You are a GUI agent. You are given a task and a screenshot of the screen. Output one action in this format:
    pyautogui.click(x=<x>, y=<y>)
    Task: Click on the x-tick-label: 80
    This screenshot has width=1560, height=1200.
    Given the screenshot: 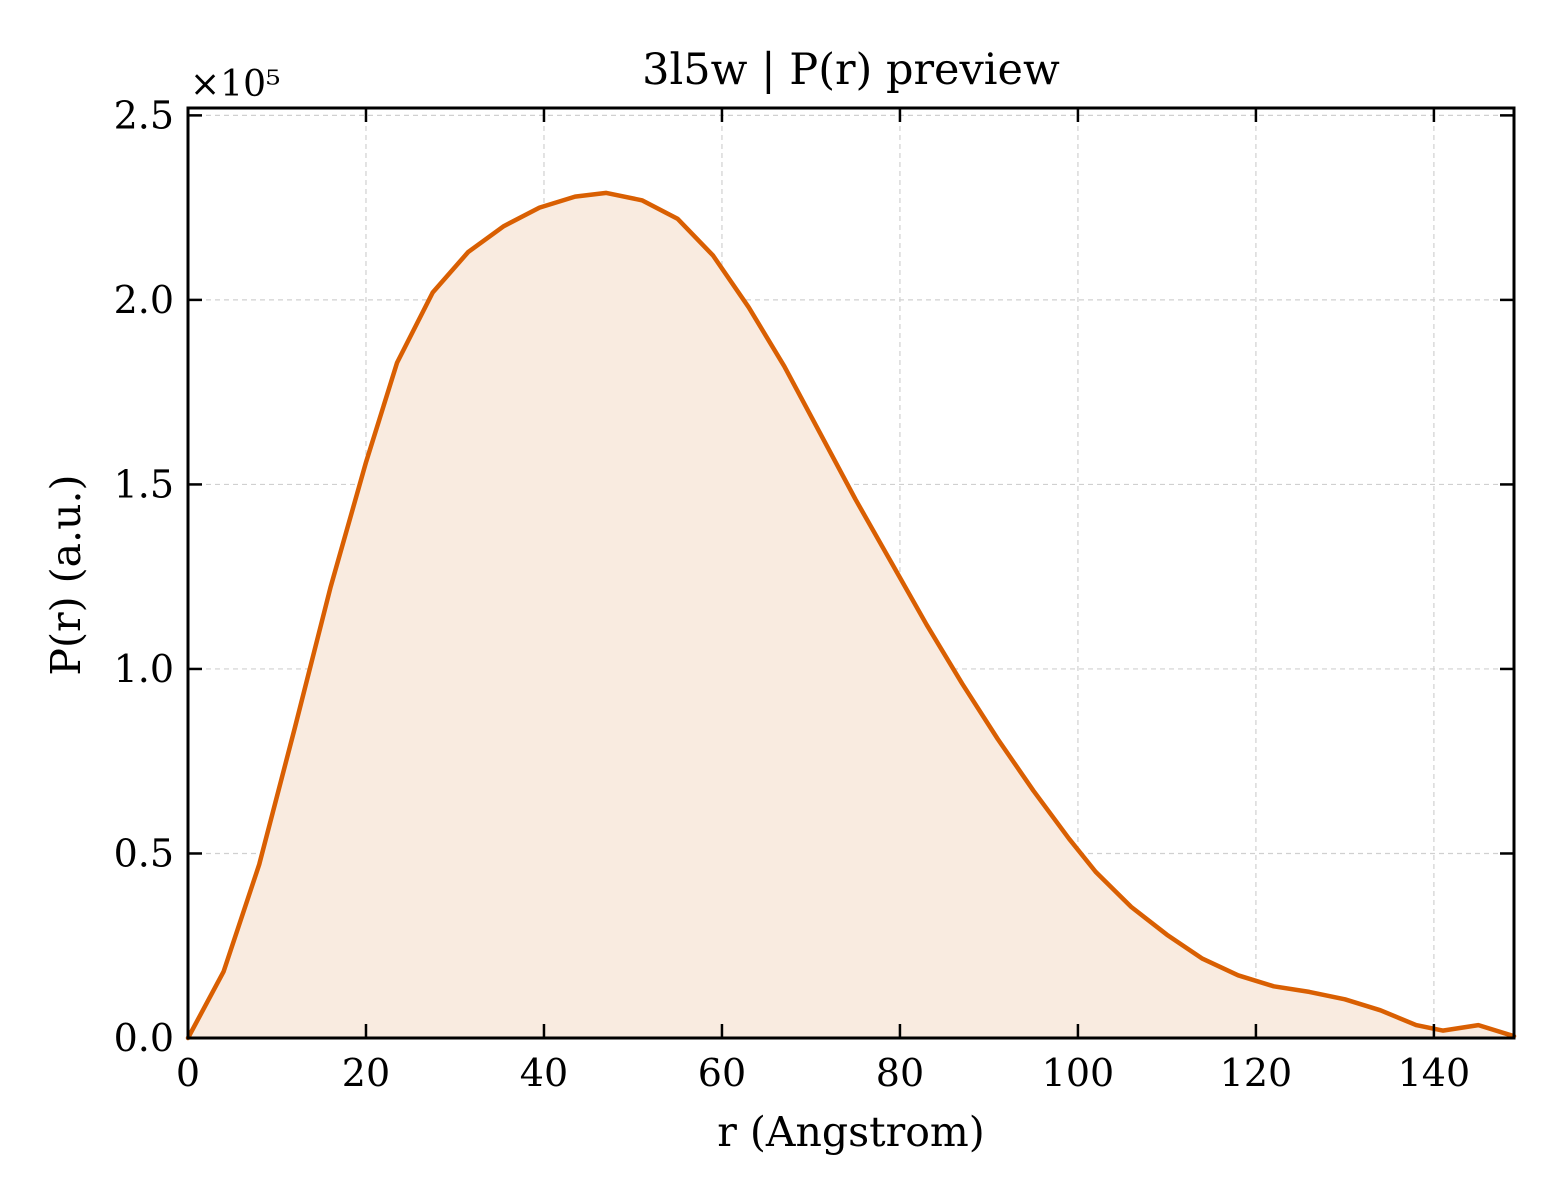 What is the action you would take?
    pyautogui.click(x=900, y=1073)
    